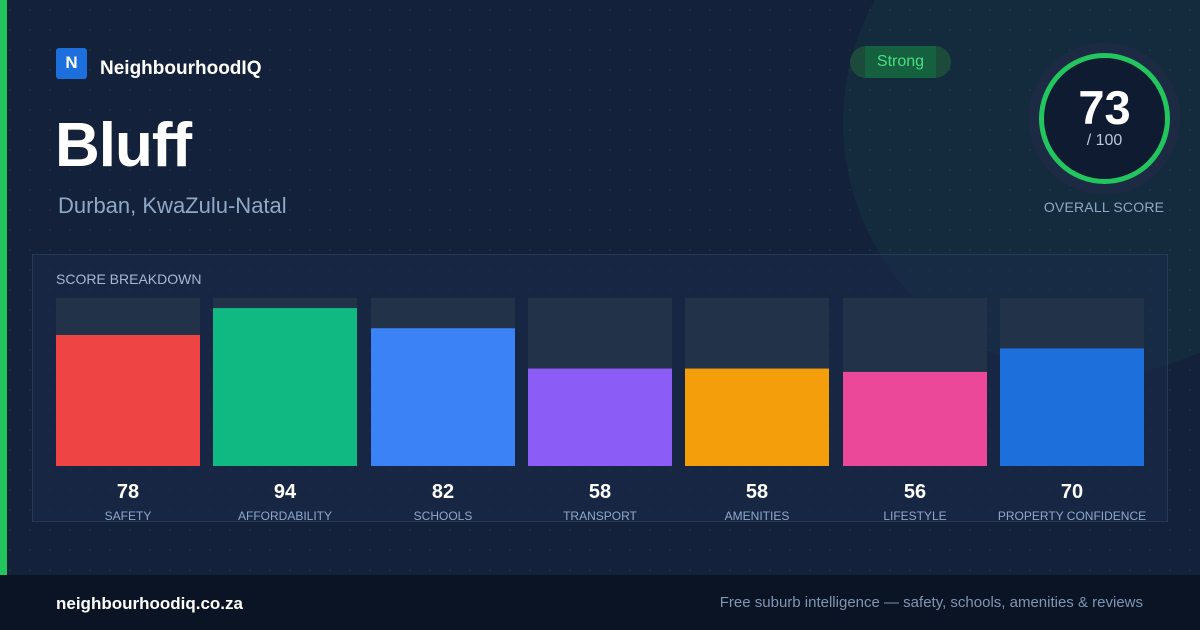 Image resolution: width=1200 pixels, height=630 pixels. Describe the element at coordinates (757, 516) in the screenshot. I see `bar-label-amenities: AMENITIES` at that location.